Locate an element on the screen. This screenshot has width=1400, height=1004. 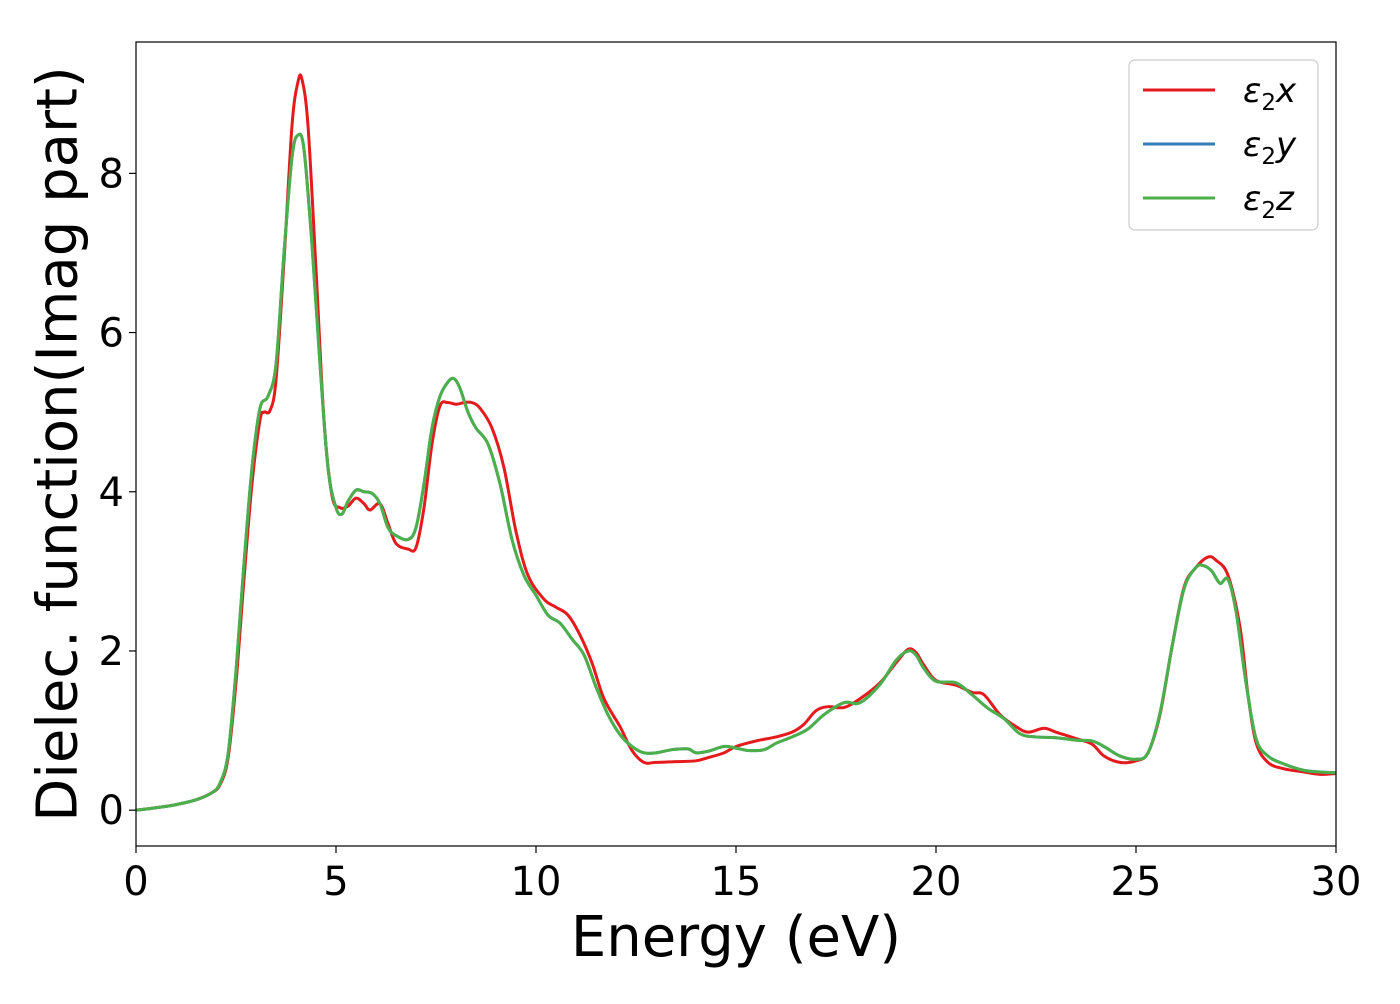
x-tick-label: 30 is located at coordinates (1336, 882).